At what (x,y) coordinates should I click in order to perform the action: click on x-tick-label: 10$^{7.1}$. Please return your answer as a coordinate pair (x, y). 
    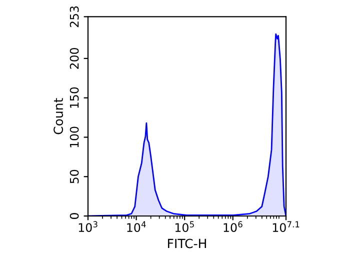
    Looking at the image, I should click on (286, 226).